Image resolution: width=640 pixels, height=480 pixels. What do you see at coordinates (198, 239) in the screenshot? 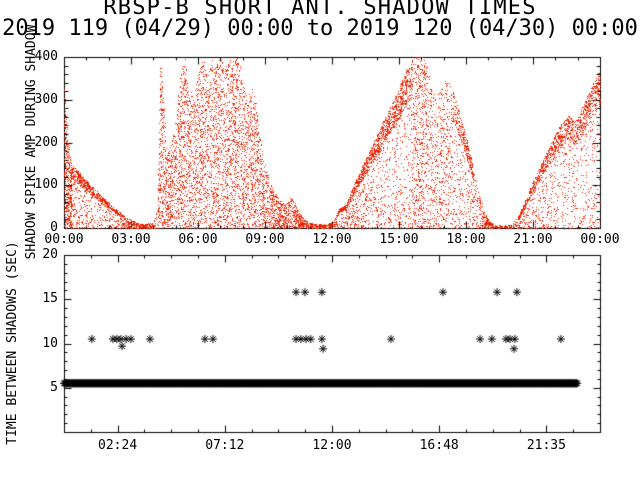
I see `top-x-tick-label: 06:00` at bounding box center [198, 239].